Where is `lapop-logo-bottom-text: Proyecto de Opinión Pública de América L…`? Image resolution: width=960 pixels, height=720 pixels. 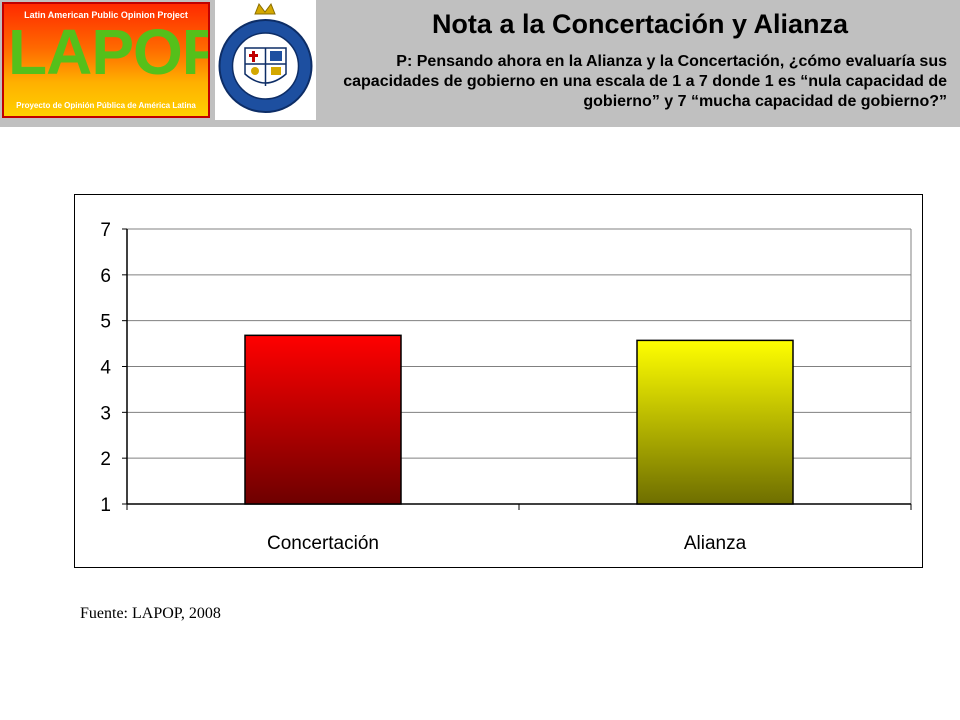
lapop-logo-bottom-text: Proyecto de Opinión Pública de América L… is located at coordinates (106, 105).